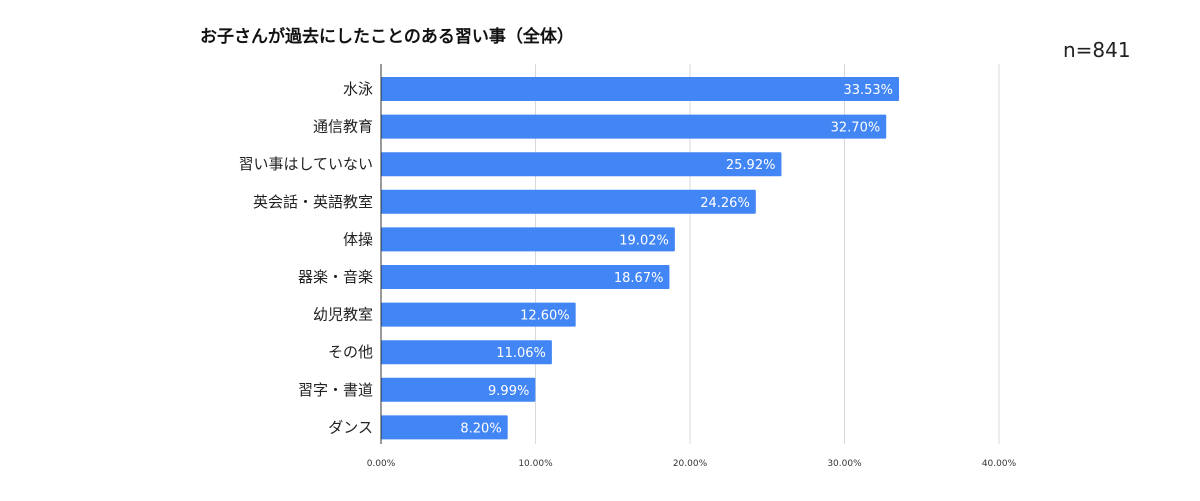  What do you see at coordinates (644, 240) in the screenshot?
I see `value-label-4: 19.02%` at bounding box center [644, 240].